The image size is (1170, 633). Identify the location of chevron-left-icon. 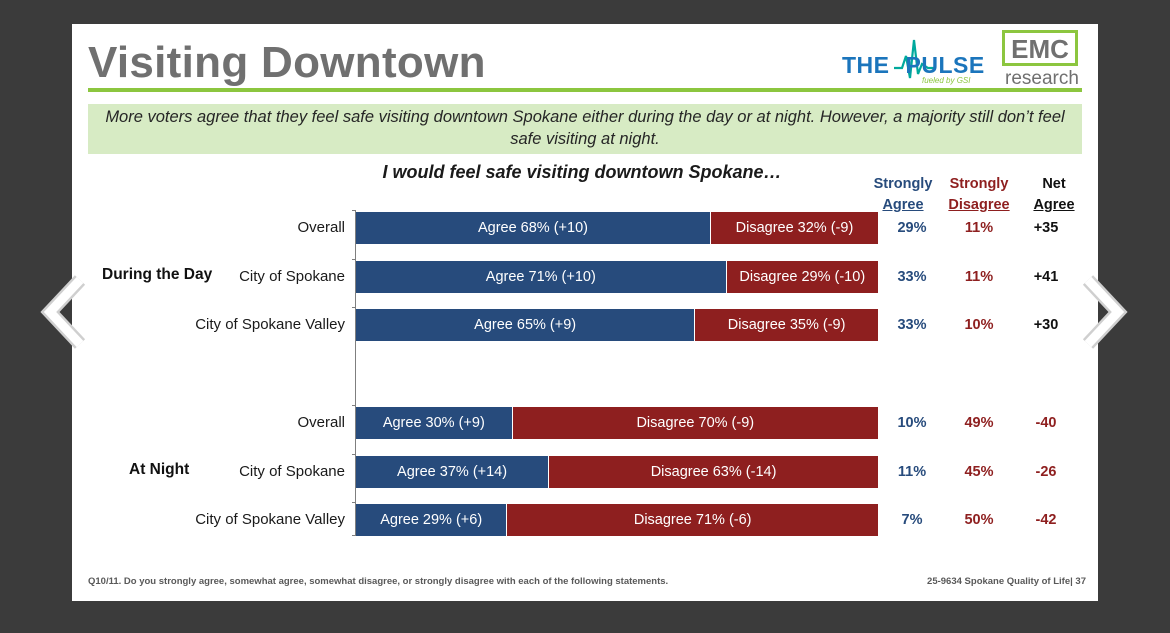
(63, 312).